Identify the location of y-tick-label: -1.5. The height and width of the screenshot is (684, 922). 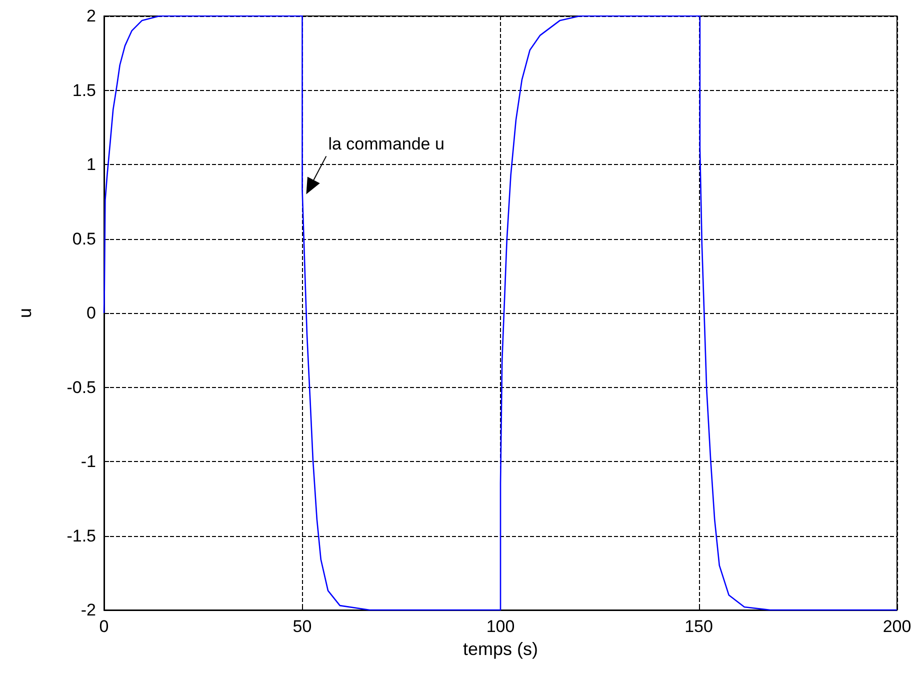
(81, 536).